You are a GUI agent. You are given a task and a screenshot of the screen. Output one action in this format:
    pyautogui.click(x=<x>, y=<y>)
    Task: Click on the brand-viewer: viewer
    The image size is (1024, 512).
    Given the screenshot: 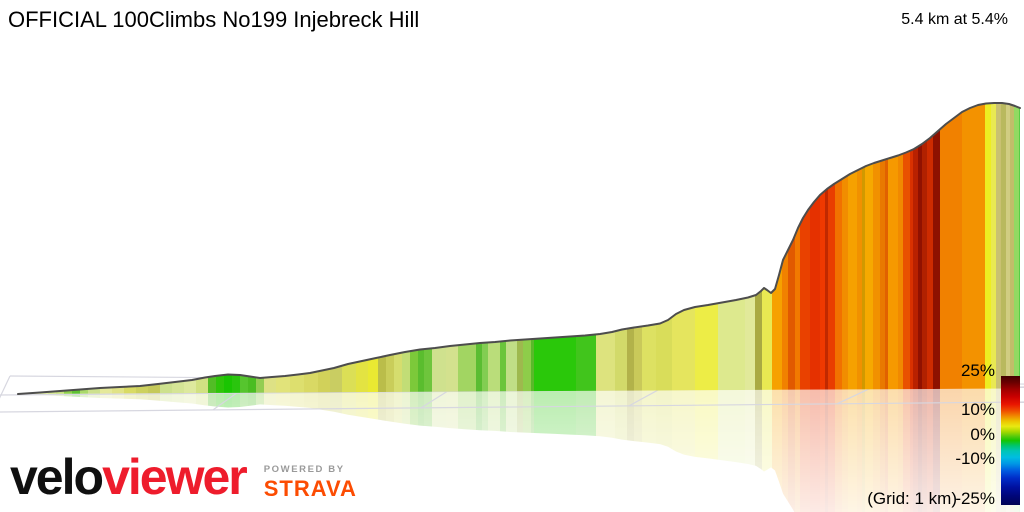 What is the action you would take?
    pyautogui.click(x=175, y=477)
    